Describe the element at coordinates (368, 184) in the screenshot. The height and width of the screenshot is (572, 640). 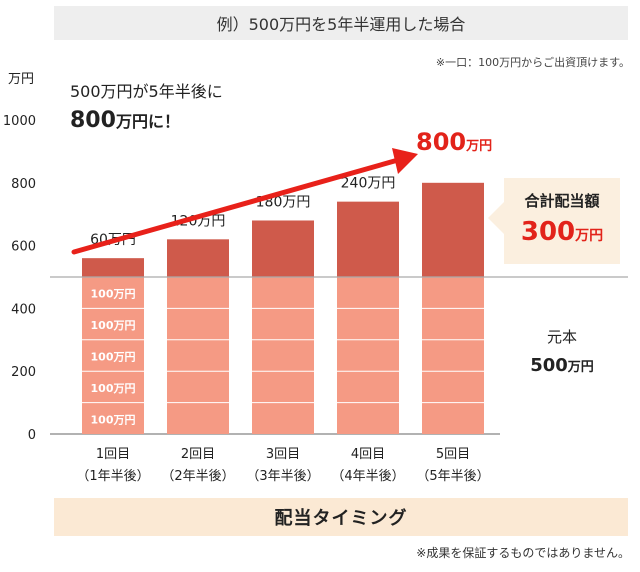
I see `bar-top-label: 240万円` at that location.